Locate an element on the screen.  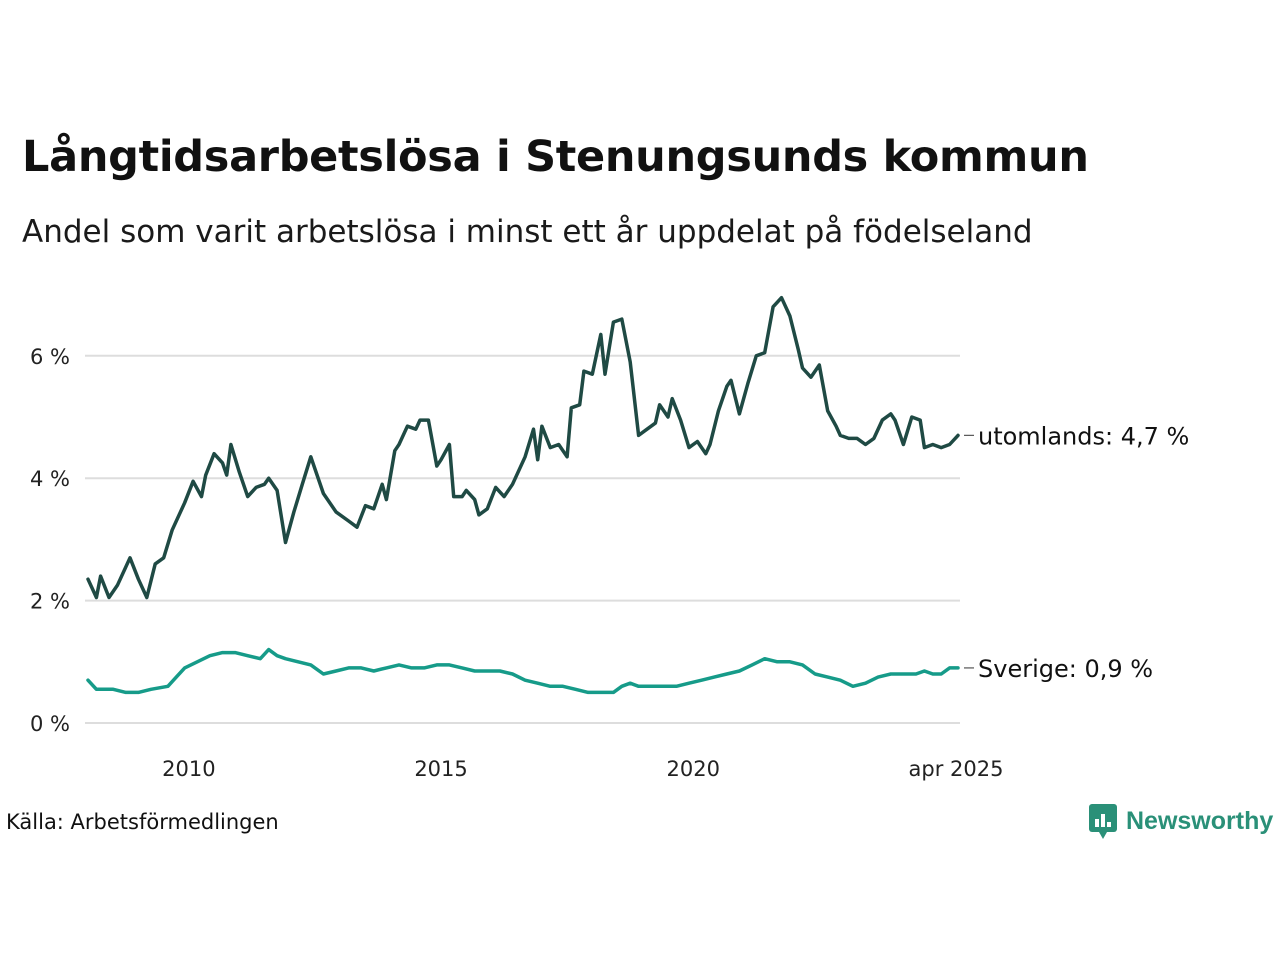
y-tick-label: 2 % is located at coordinates (50, 602).